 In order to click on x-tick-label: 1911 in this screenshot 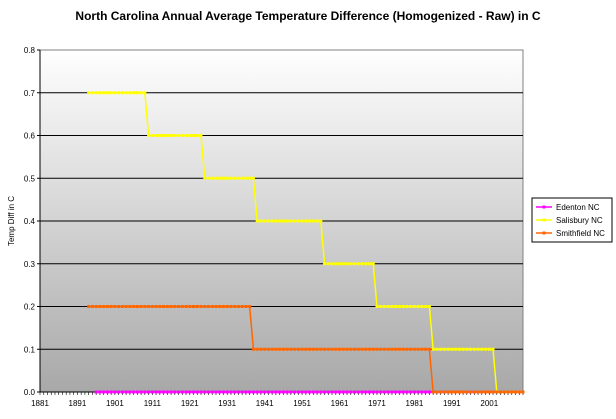, I will do `click(153, 403)`.